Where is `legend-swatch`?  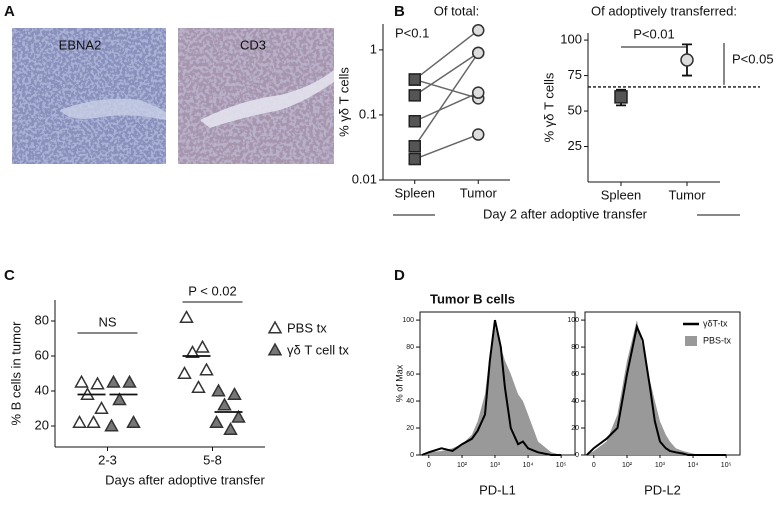
legend-swatch is located at coordinates (691, 341).